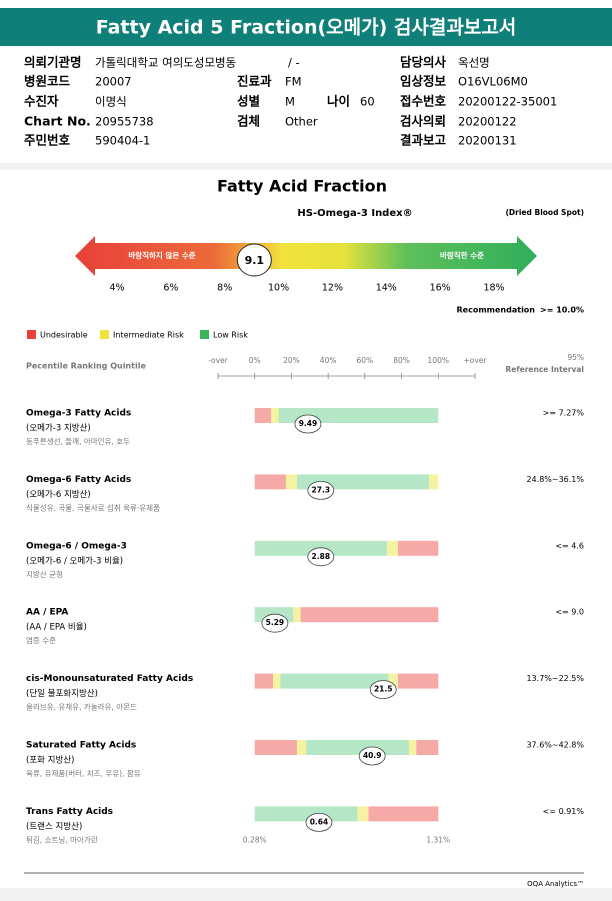 The image size is (612, 901). I want to click on sample-type: (Dried Blood Spot), so click(545, 212).